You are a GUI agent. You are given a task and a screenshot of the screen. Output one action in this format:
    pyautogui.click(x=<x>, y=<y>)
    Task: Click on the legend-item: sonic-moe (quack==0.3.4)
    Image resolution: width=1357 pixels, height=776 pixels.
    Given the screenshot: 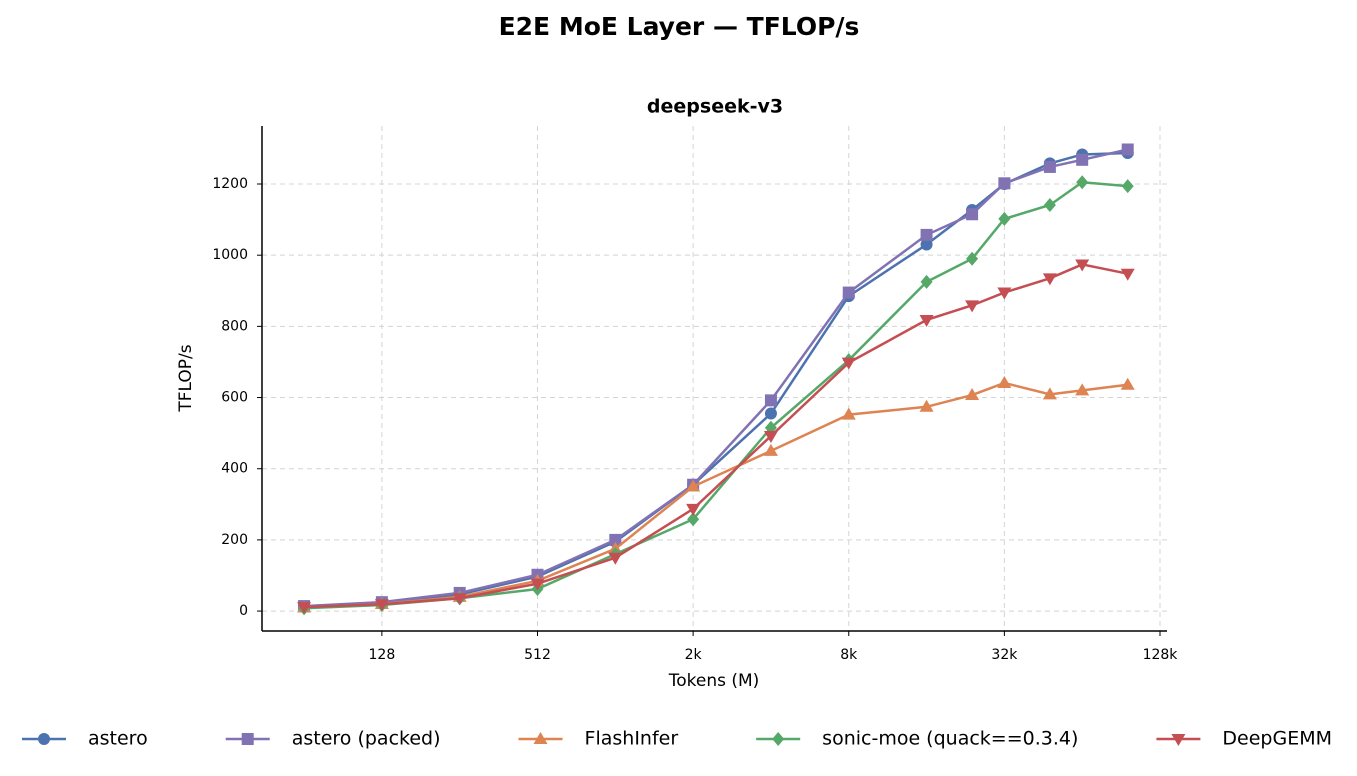 What is the action you would take?
    pyautogui.click(x=917, y=739)
    